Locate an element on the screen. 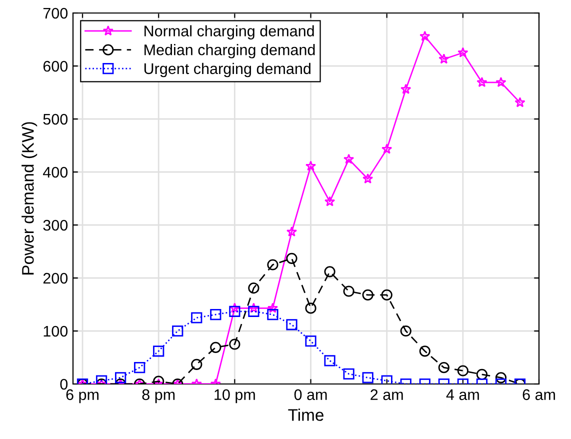 This screenshot has height=439, width=571. x-tick-label: 0 am is located at coordinates (310, 394).